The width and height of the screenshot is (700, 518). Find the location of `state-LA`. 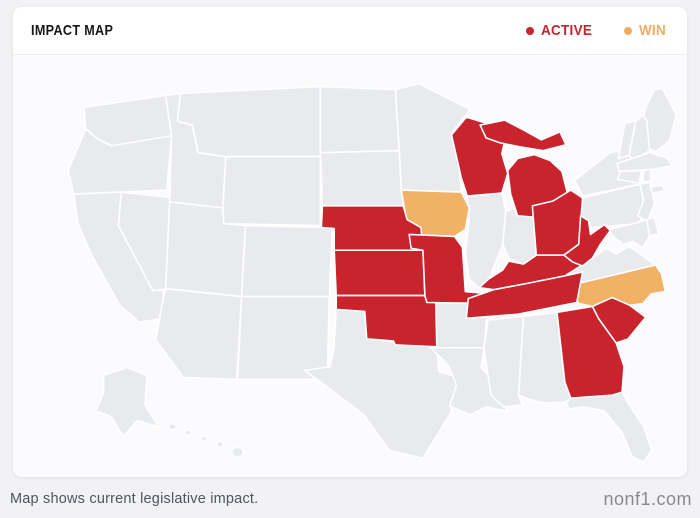

state-LA is located at coordinates (469, 381).